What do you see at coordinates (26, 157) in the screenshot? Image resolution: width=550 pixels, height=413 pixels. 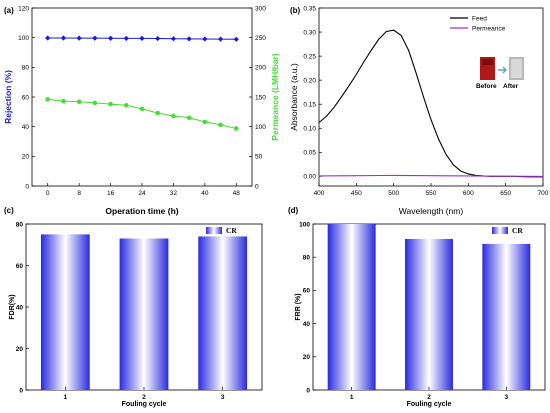 I see `left-y-tick-label: 20` at bounding box center [26, 157].